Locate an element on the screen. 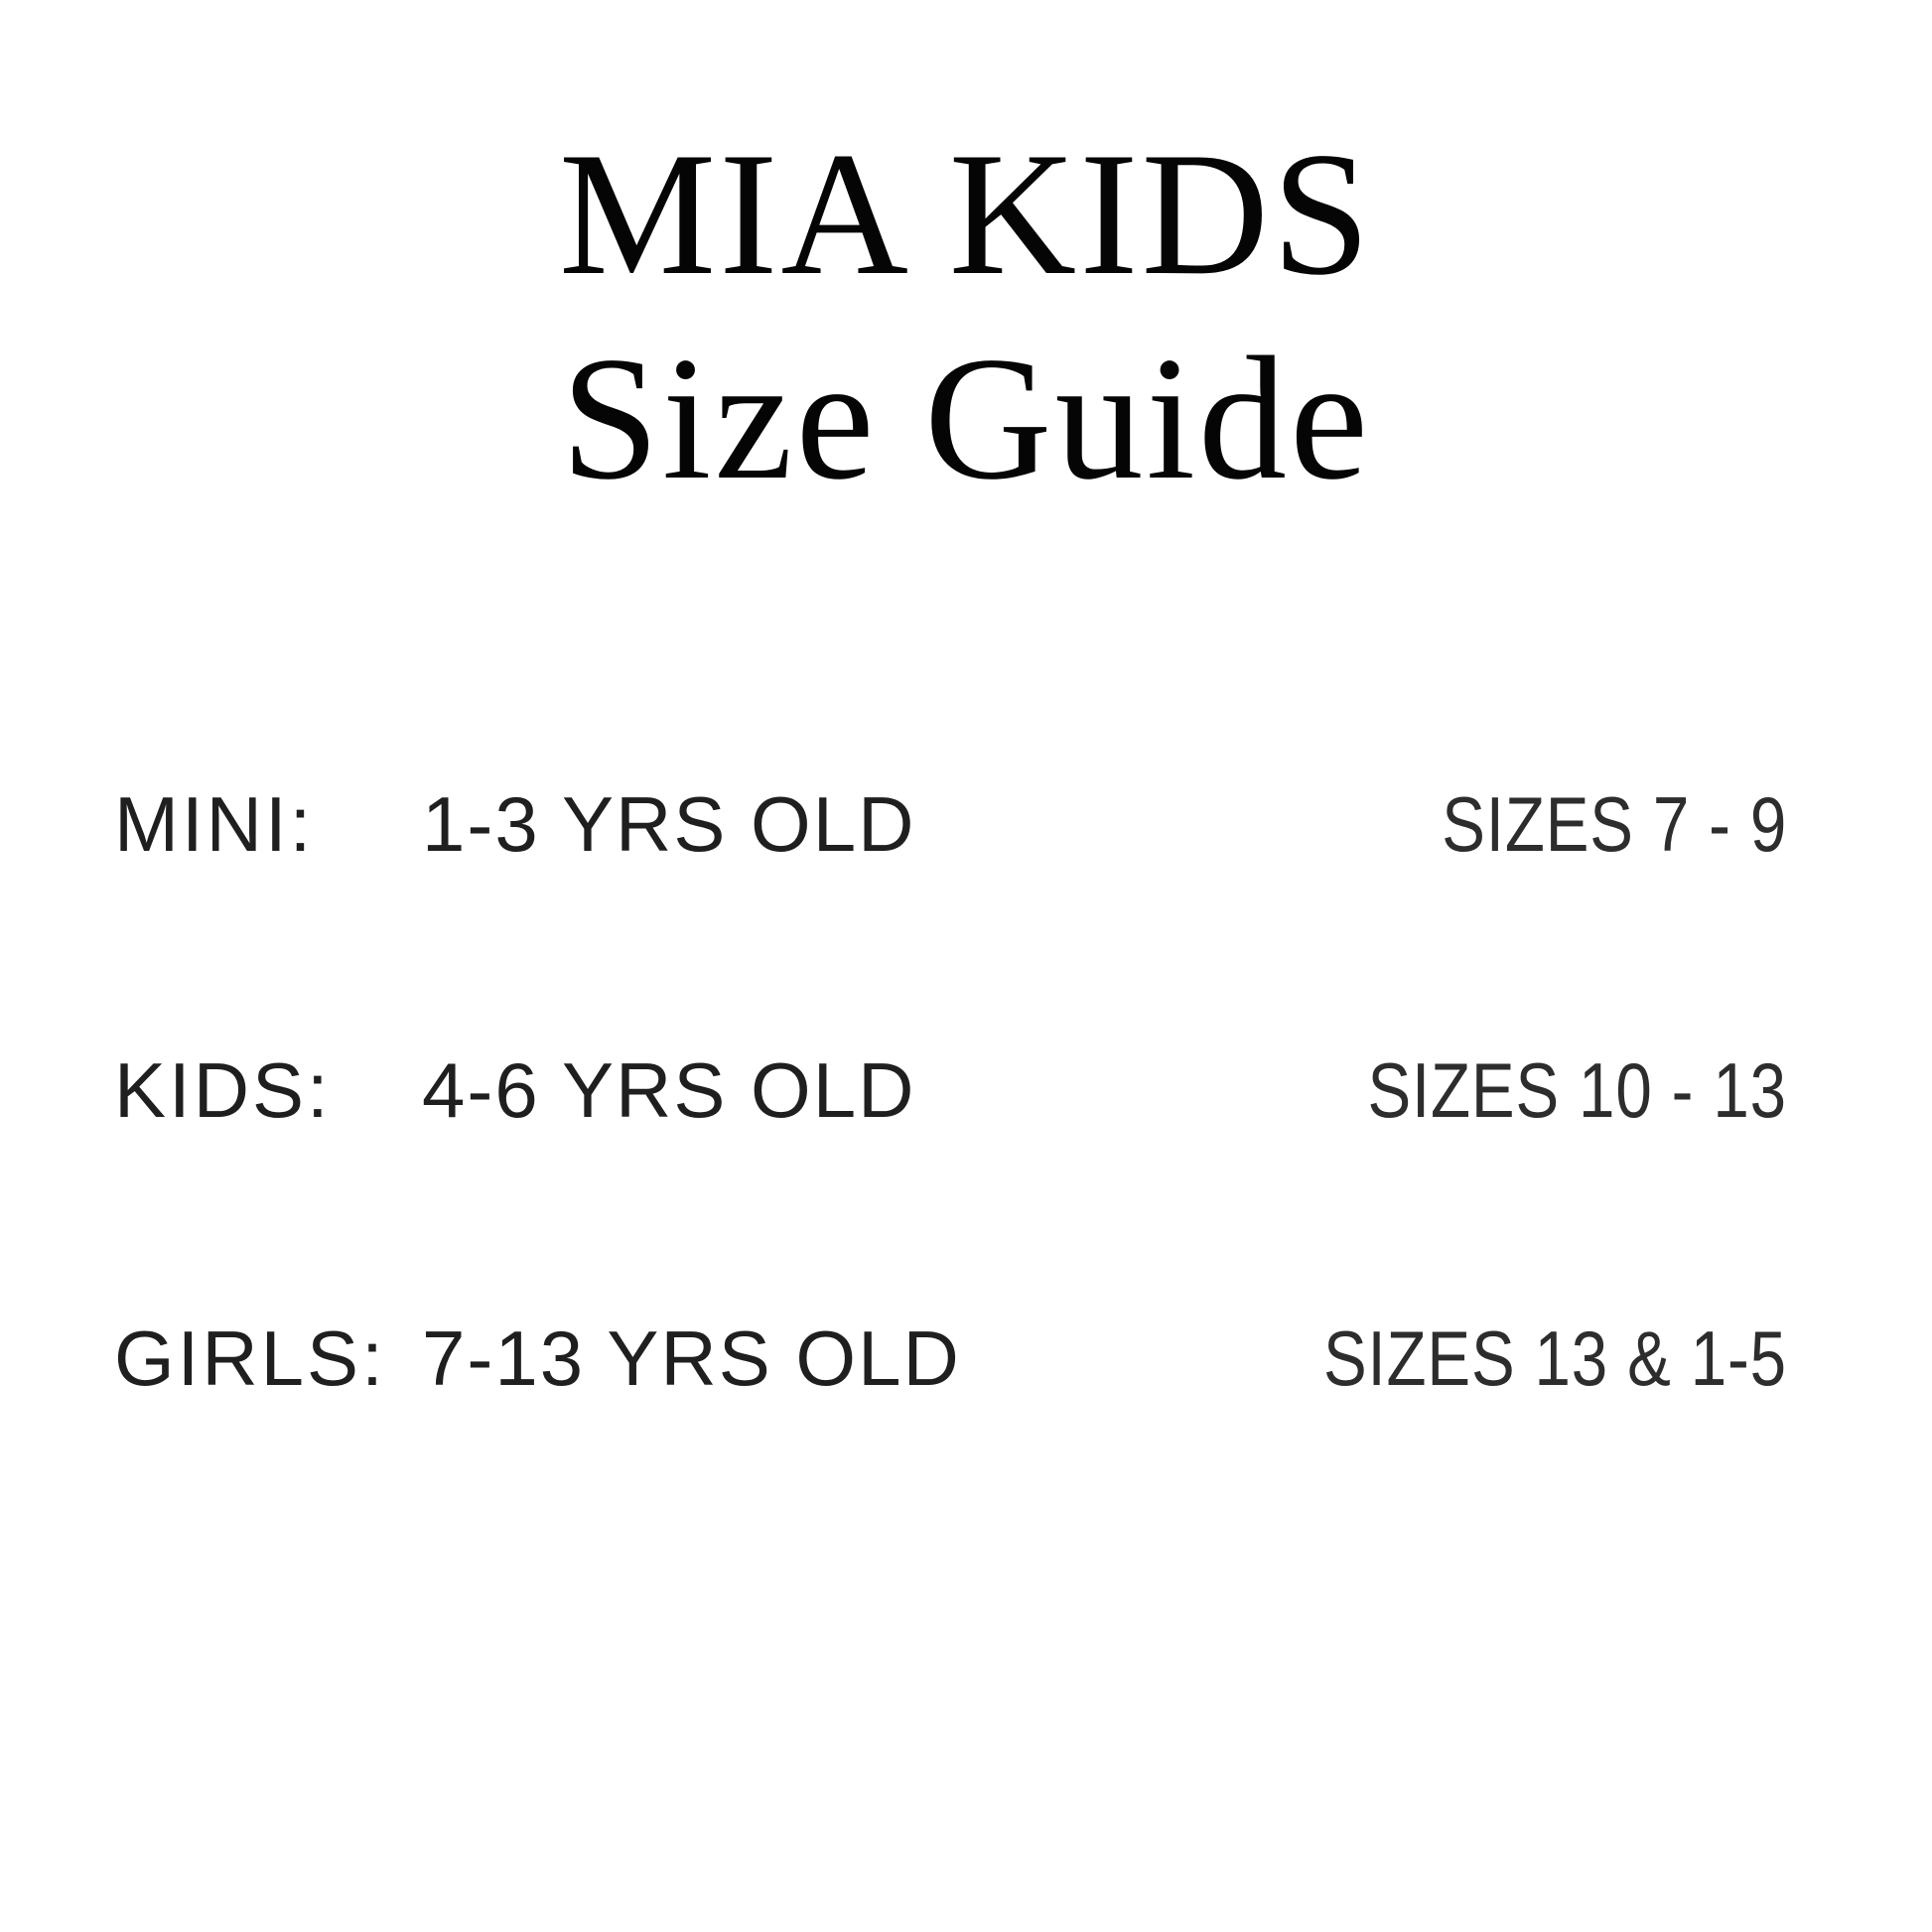 This screenshot has width=1932, height=1932. age-range-mini: 1-3 YRS OLD is located at coordinates (669, 824).